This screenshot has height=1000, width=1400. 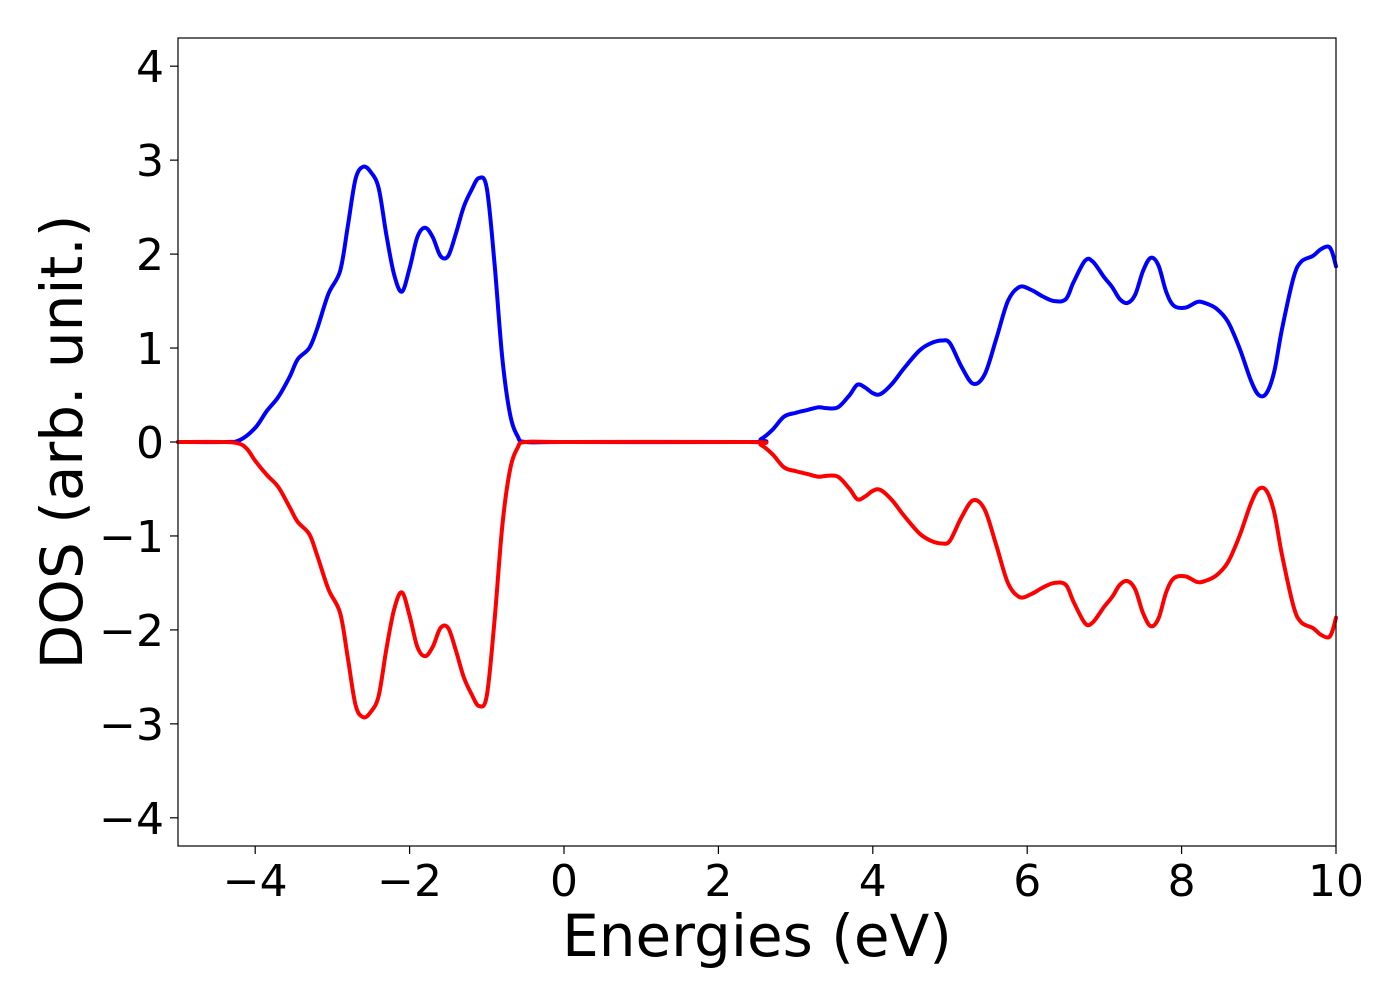 What do you see at coordinates (62, 442) in the screenshot?
I see `y-axis-label: DOS (arb. unit.)` at bounding box center [62, 442].